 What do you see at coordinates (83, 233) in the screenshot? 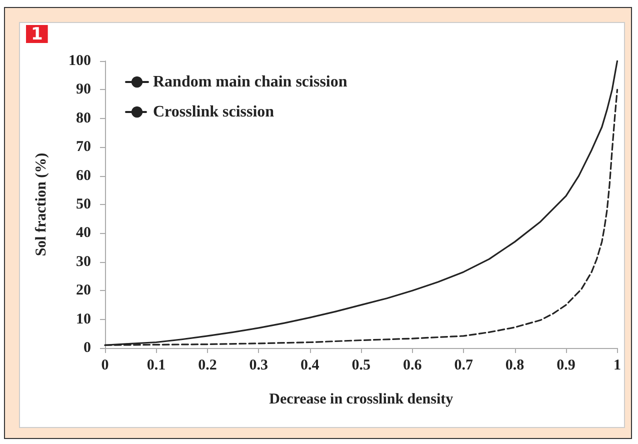
I see `y-tick-label: 40` at bounding box center [83, 233].